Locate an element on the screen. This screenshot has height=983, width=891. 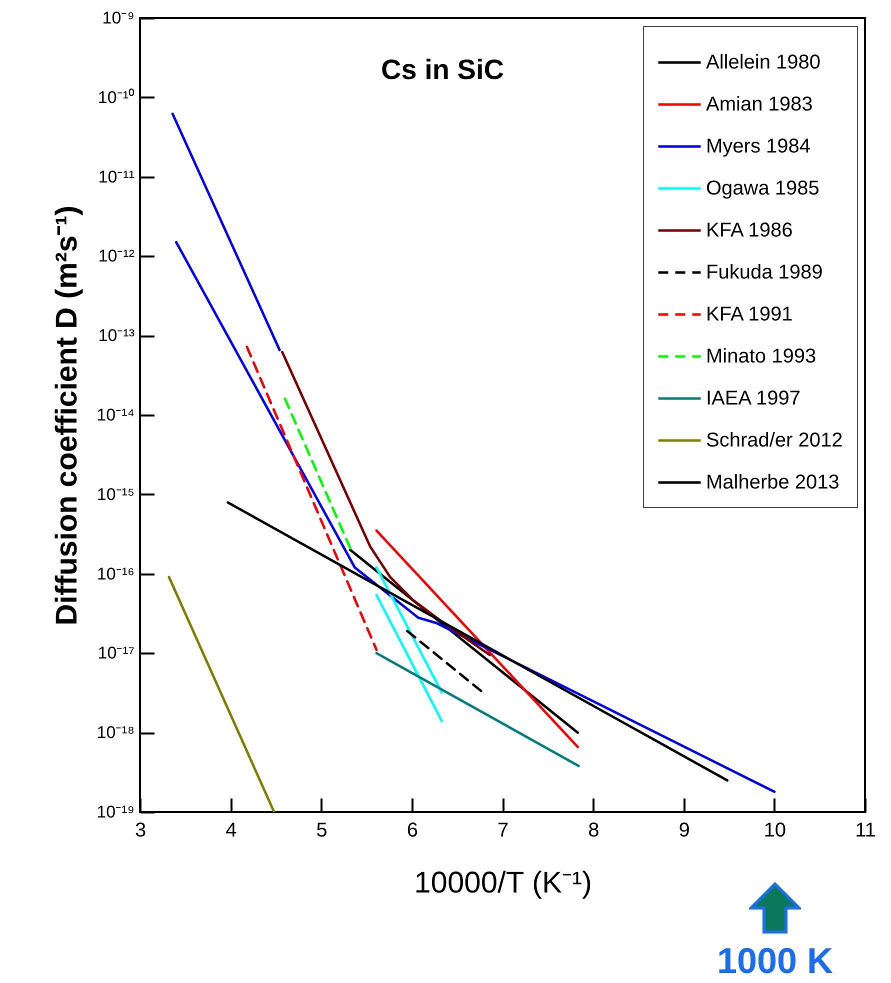
x-axis-title: 10000/T (K⁻¹) is located at coordinates (503, 883).